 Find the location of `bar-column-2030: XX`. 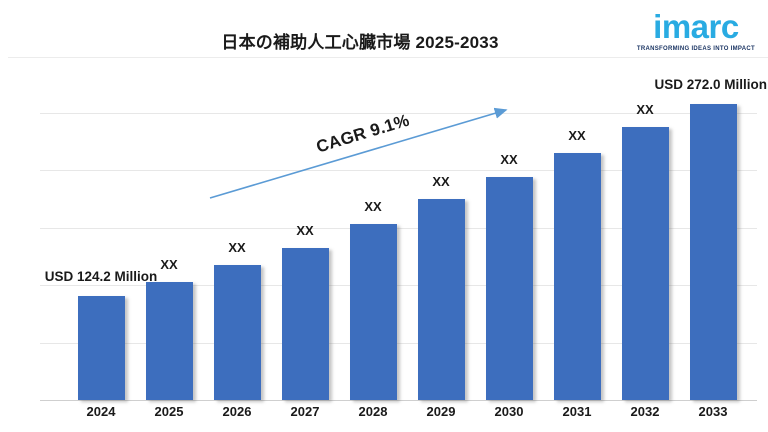

bar-column-2030: XX is located at coordinates (509, 216).